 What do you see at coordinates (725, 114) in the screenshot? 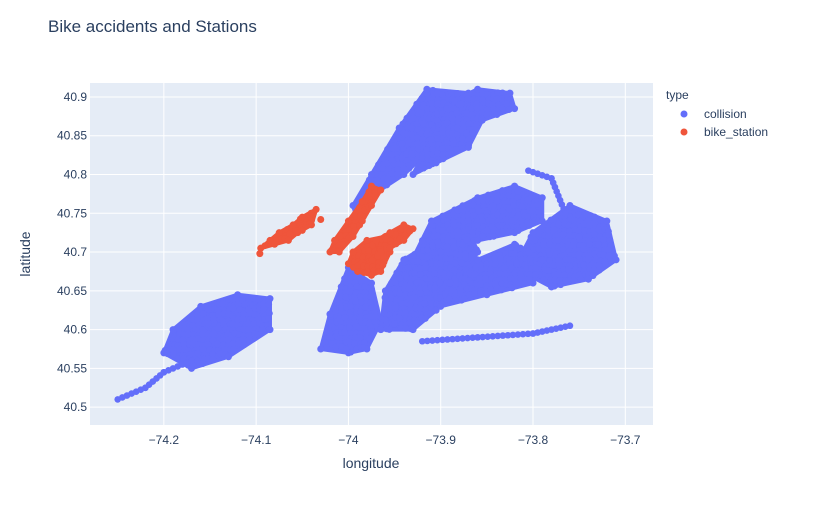
I see `legend-label-collision: collision` at bounding box center [725, 114].